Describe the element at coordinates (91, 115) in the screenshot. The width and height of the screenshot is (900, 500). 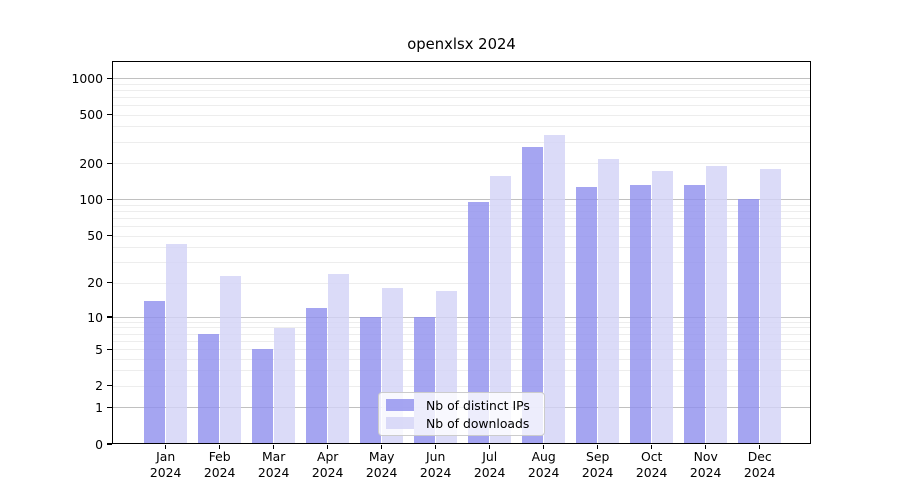
I see `y-tick-label: 500` at that location.